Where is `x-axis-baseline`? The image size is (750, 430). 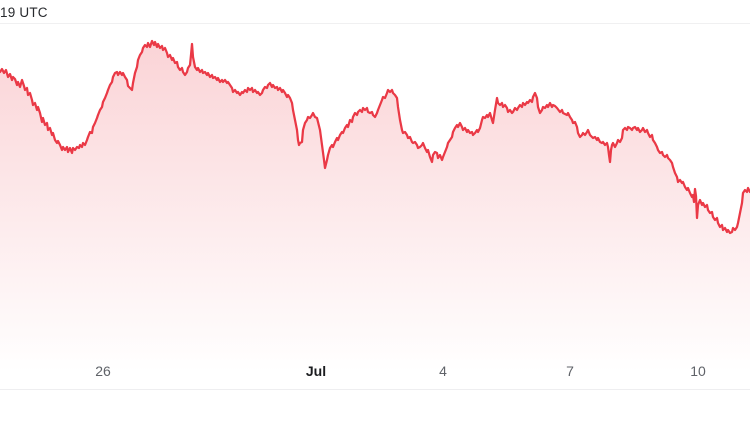
x-axis-baseline is located at coordinates (375, 389).